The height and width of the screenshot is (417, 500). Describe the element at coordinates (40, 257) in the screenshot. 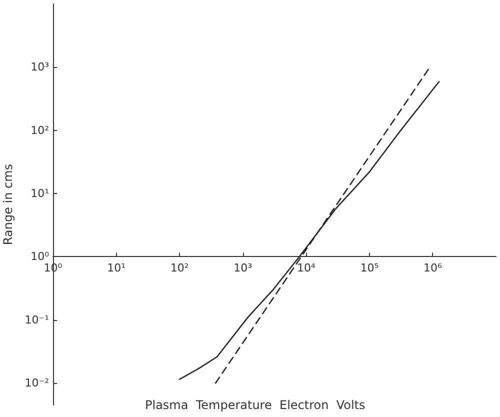

I see `y-tick-label: 10⁰` at that location.